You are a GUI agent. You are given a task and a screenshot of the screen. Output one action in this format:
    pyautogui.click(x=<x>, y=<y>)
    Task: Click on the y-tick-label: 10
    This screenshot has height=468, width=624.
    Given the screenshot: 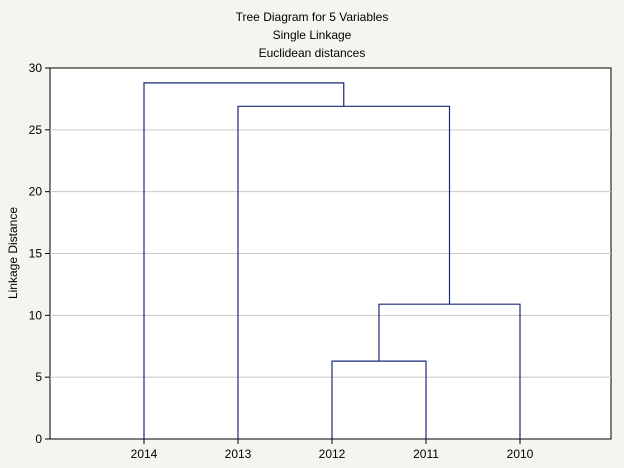 What is the action you would take?
    pyautogui.click(x=36, y=315)
    